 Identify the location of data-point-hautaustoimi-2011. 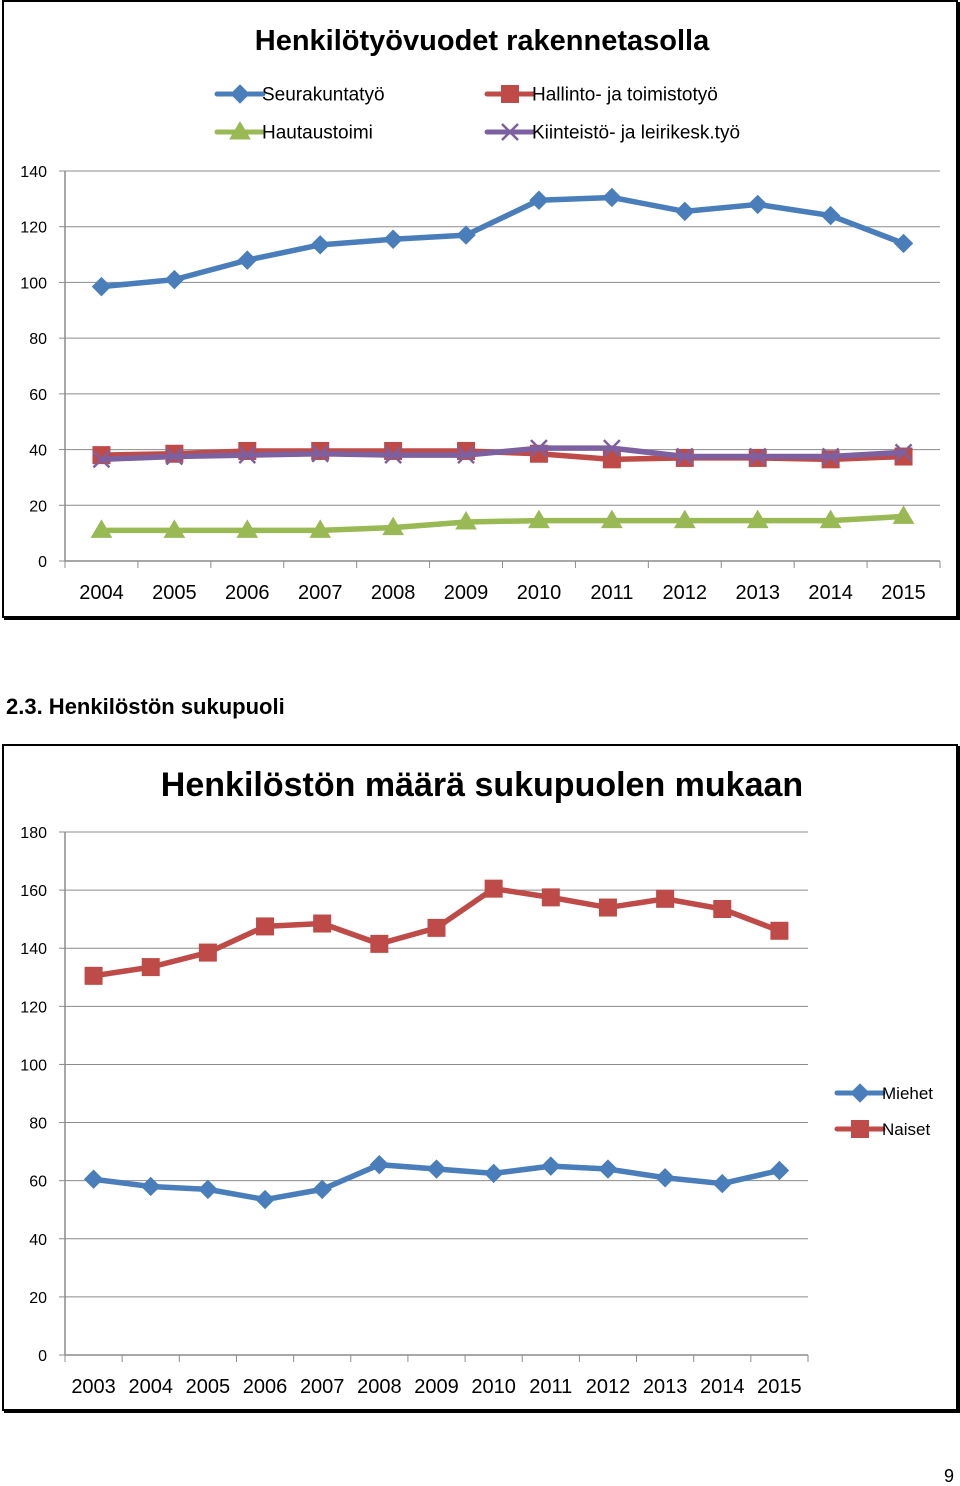
(612, 519).